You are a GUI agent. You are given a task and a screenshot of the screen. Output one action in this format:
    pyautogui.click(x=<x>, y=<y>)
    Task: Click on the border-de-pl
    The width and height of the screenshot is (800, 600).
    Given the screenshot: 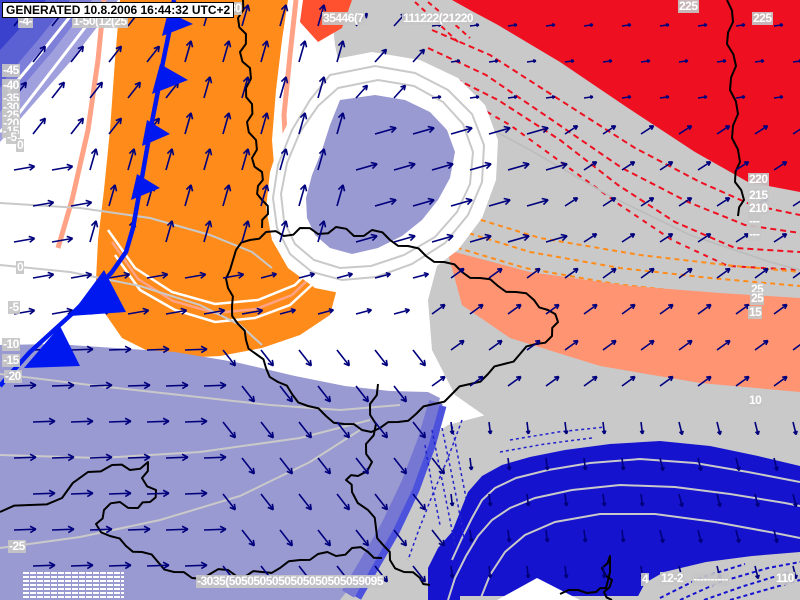 What is the action you would take?
    pyautogui.click(x=253, y=114)
    